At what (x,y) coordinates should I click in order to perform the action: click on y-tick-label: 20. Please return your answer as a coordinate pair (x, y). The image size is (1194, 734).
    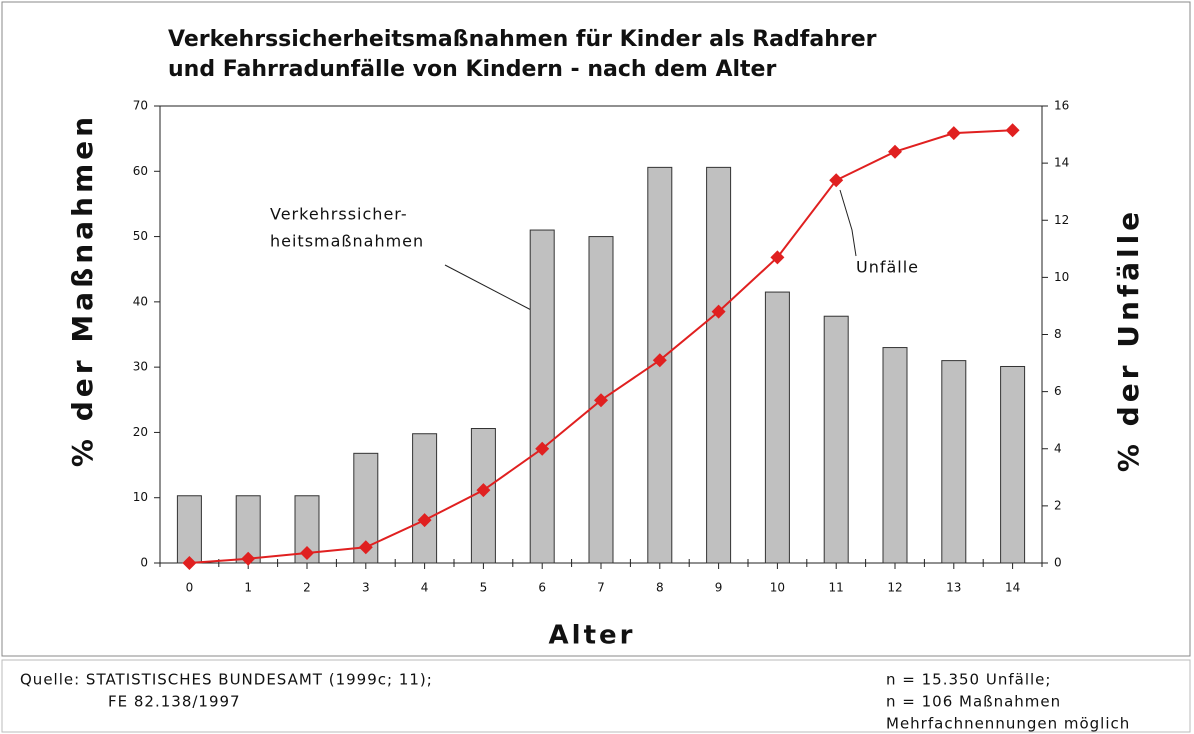
    Looking at the image, I should click on (140, 432).